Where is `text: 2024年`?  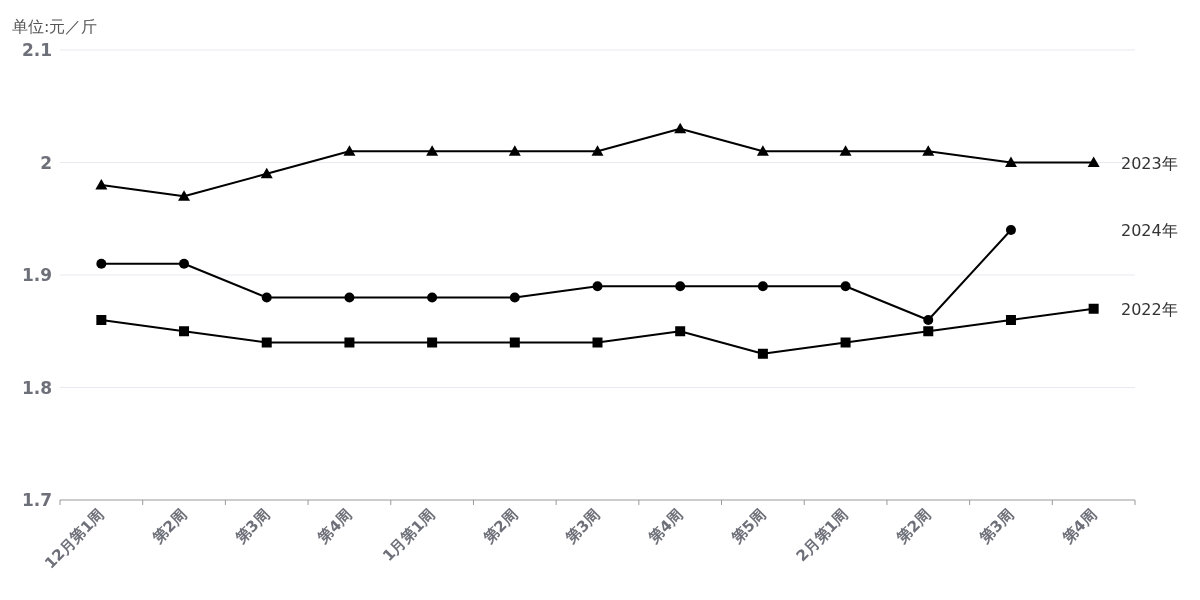
text: 2024年 is located at coordinates (1149, 230).